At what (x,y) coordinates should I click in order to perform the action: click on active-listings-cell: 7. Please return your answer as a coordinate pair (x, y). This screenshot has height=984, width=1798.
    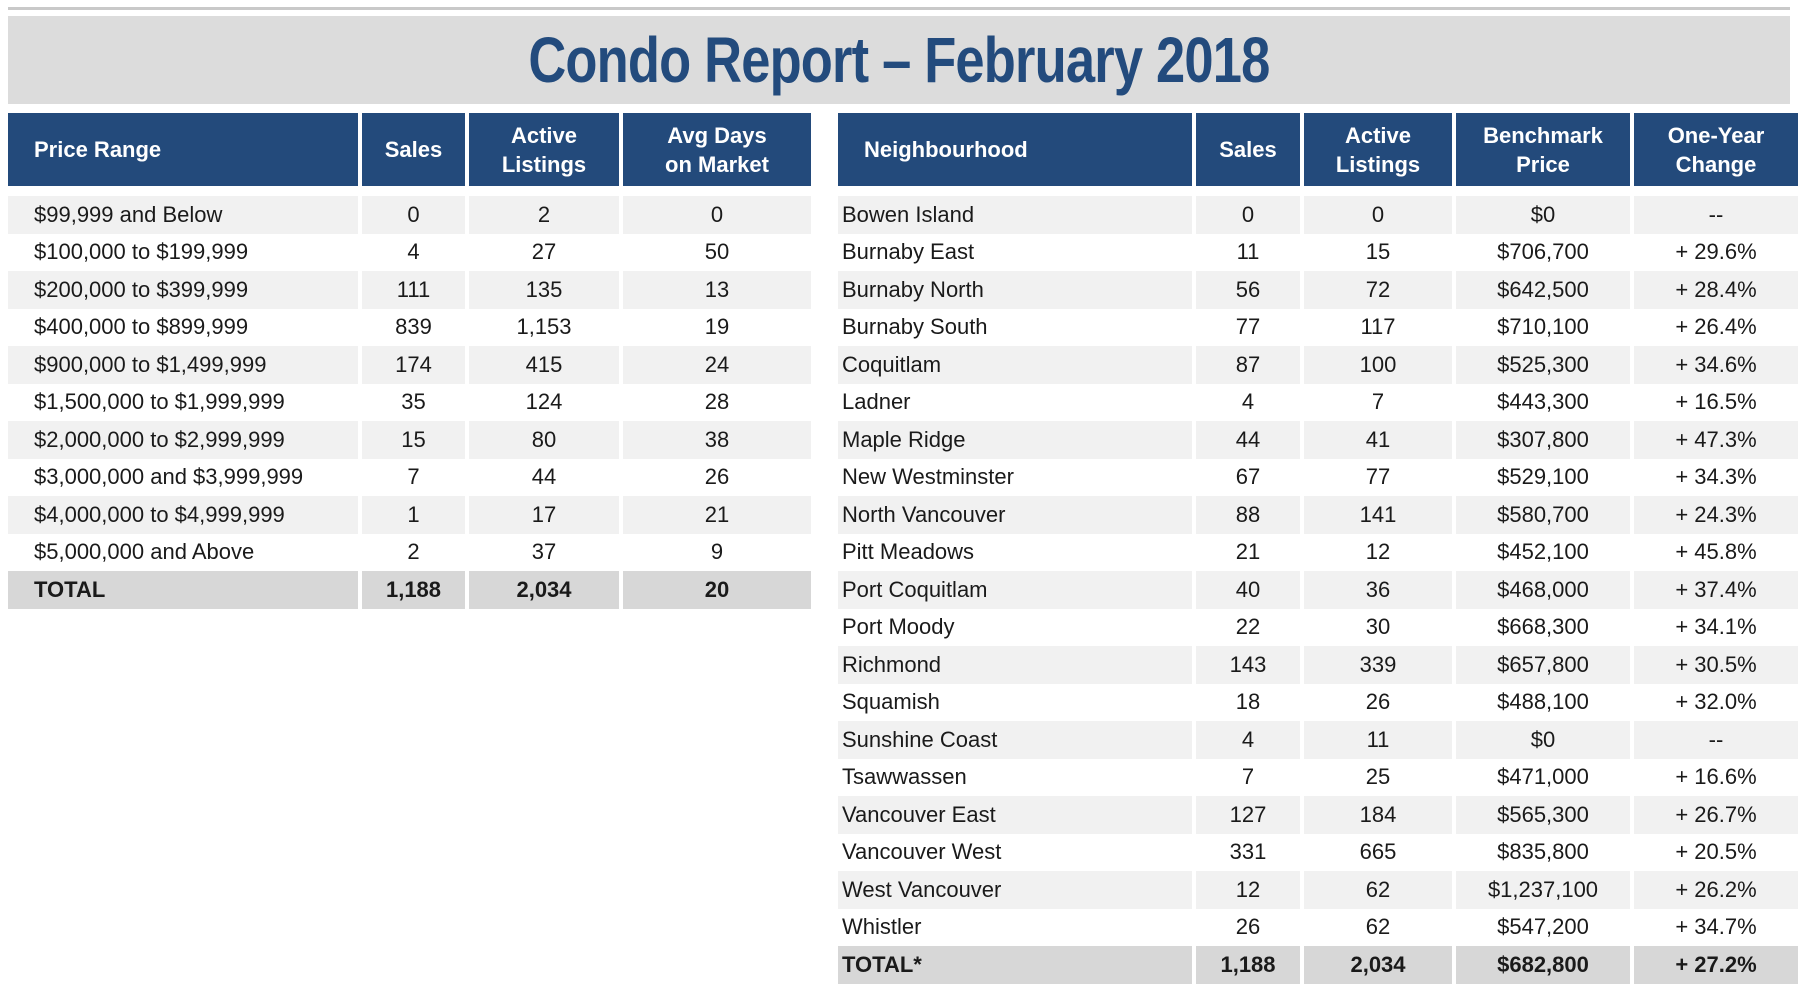
    Looking at the image, I should click on (1380, 402).